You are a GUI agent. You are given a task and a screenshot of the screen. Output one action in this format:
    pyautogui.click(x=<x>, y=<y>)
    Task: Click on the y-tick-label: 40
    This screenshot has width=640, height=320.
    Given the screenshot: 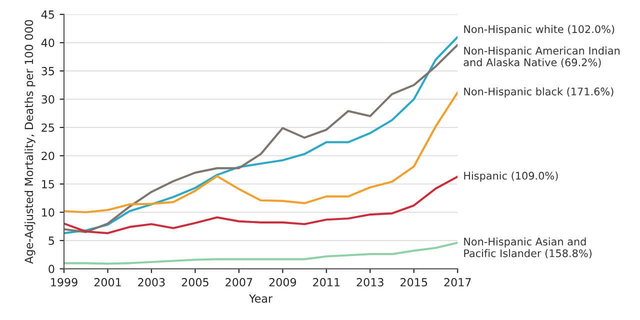 What is the action you would take?
    pyautogui.click(x=47, y=43)
    